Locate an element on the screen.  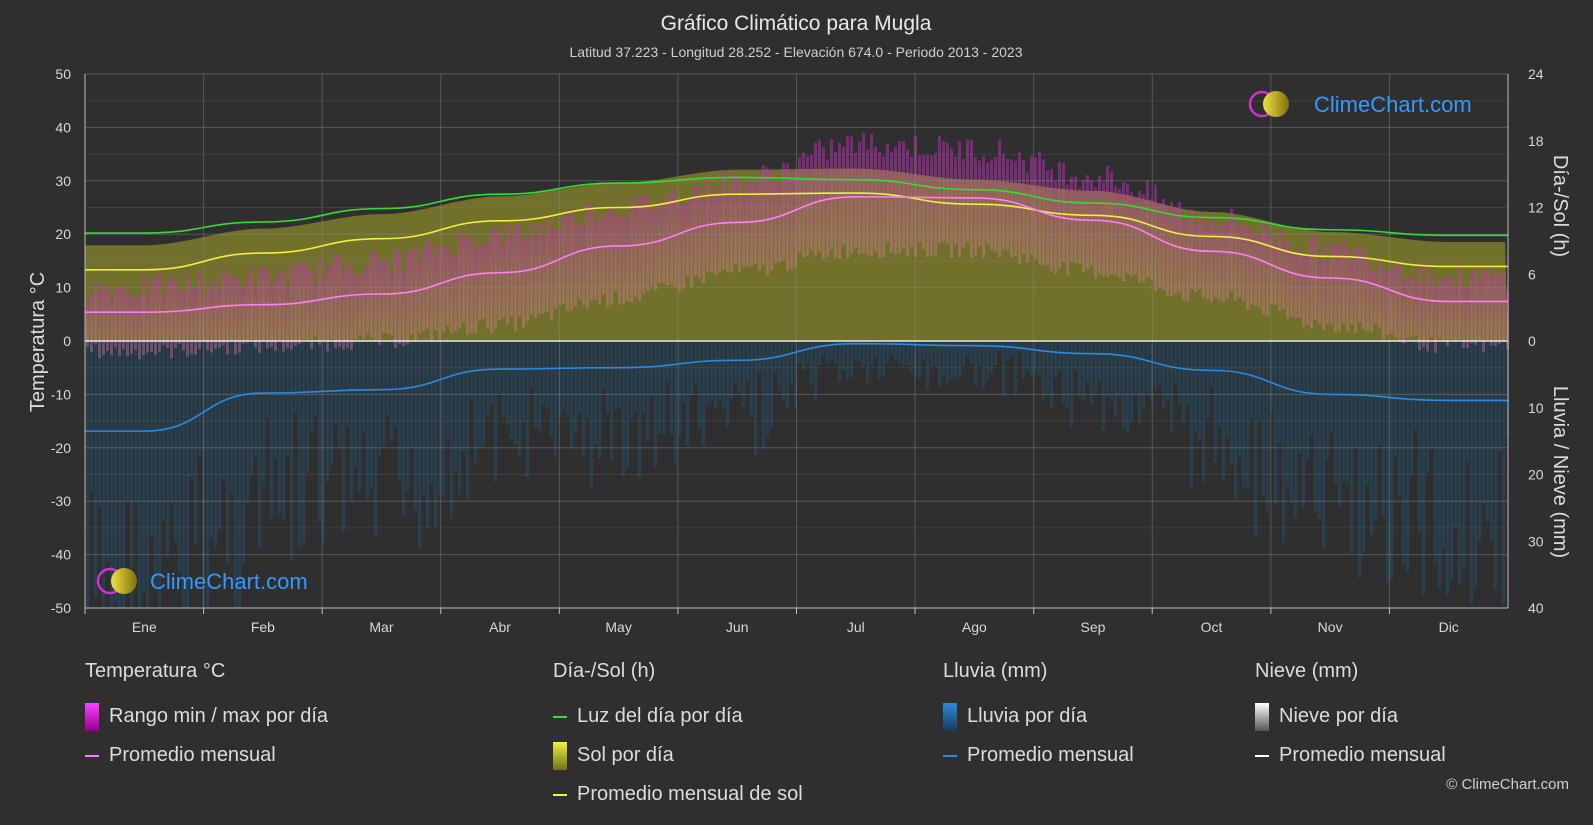
daylight-swatch is located at coordinates (560, 716).